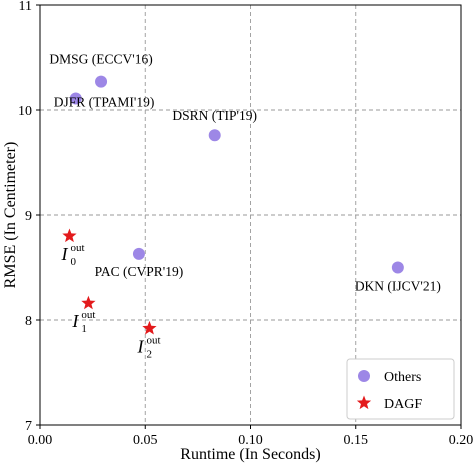 The image size is (474, 468). I want to click on point-label: PAC (CVPR'19), so click(139, 271).